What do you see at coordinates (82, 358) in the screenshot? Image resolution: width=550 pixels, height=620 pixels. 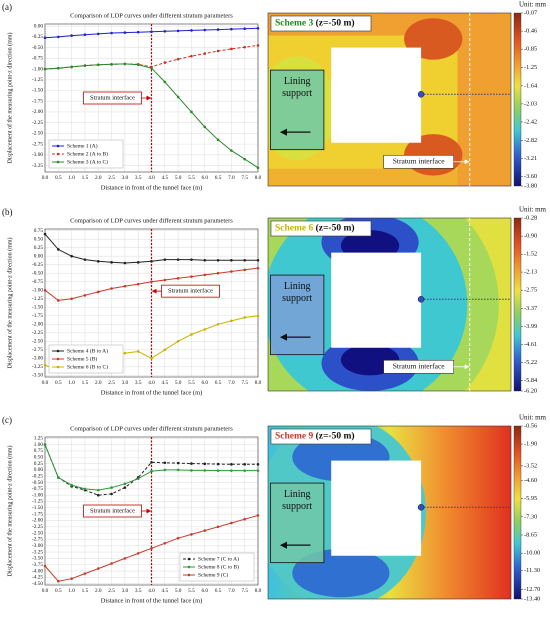 I see `legend-label: Scheme 5 (B)` at bounding box center [82, 358].